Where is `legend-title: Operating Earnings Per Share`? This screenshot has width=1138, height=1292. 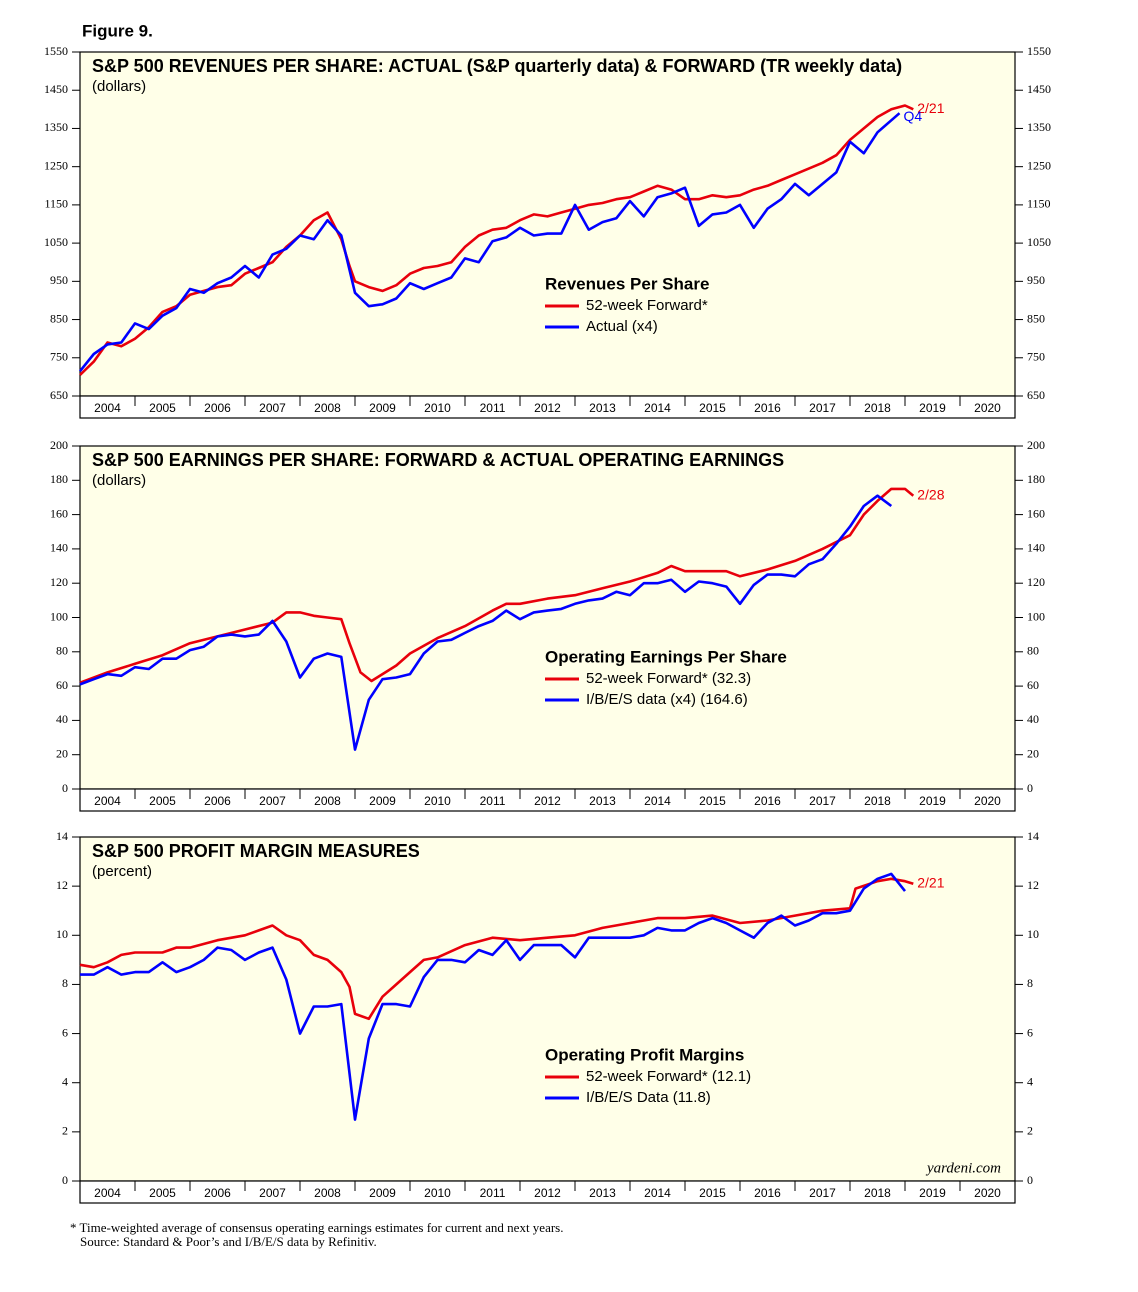 legend-title: Operating Earnings Per Share is located at coordinates (666, 656).